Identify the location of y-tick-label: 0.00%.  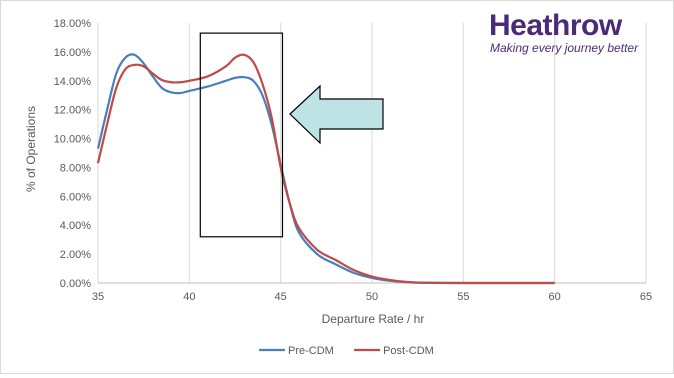
(75, 284).